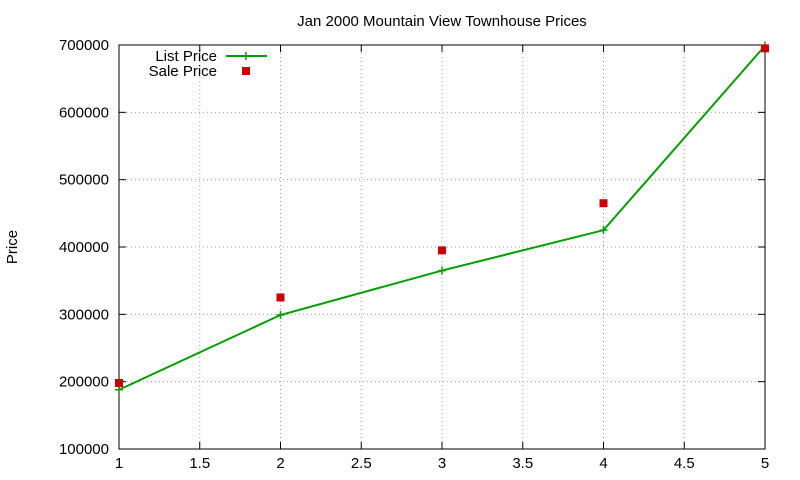  I want to click on legend-list-price-label: List Price, so click(186, 56).